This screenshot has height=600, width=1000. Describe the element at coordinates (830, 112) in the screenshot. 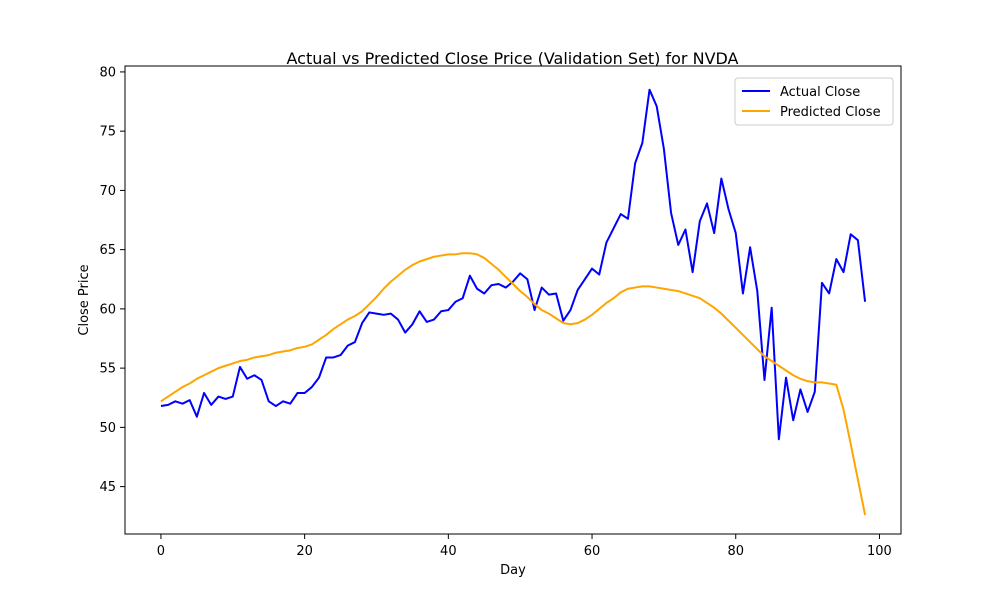

I see `legend-label-predicted-close: Predicted Close` at that location.